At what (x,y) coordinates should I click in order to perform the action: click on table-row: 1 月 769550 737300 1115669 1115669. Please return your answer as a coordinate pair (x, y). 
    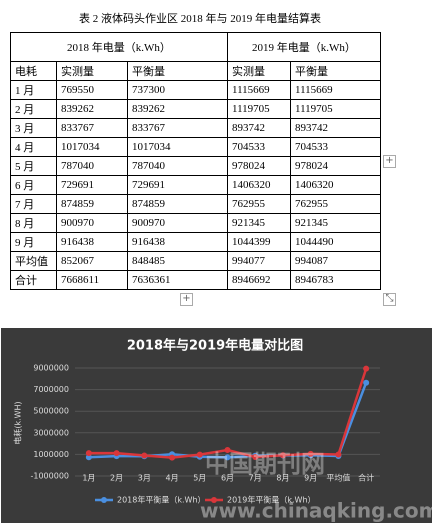
    Looking at the image, I should click on (195, 90).